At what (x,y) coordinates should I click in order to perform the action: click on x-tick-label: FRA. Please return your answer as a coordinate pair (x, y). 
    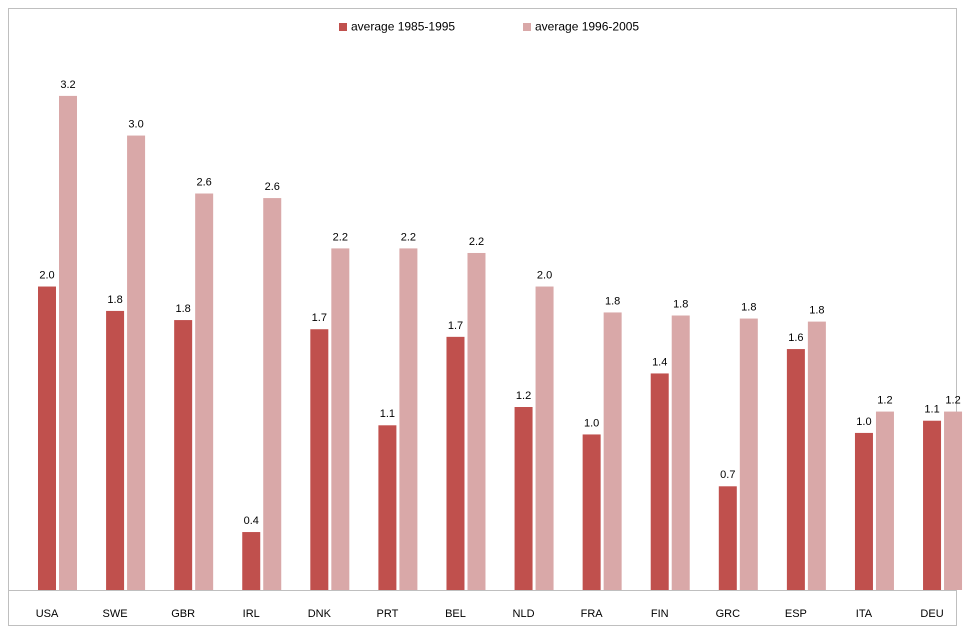
    Looking at the image, I should click on (592, 614).